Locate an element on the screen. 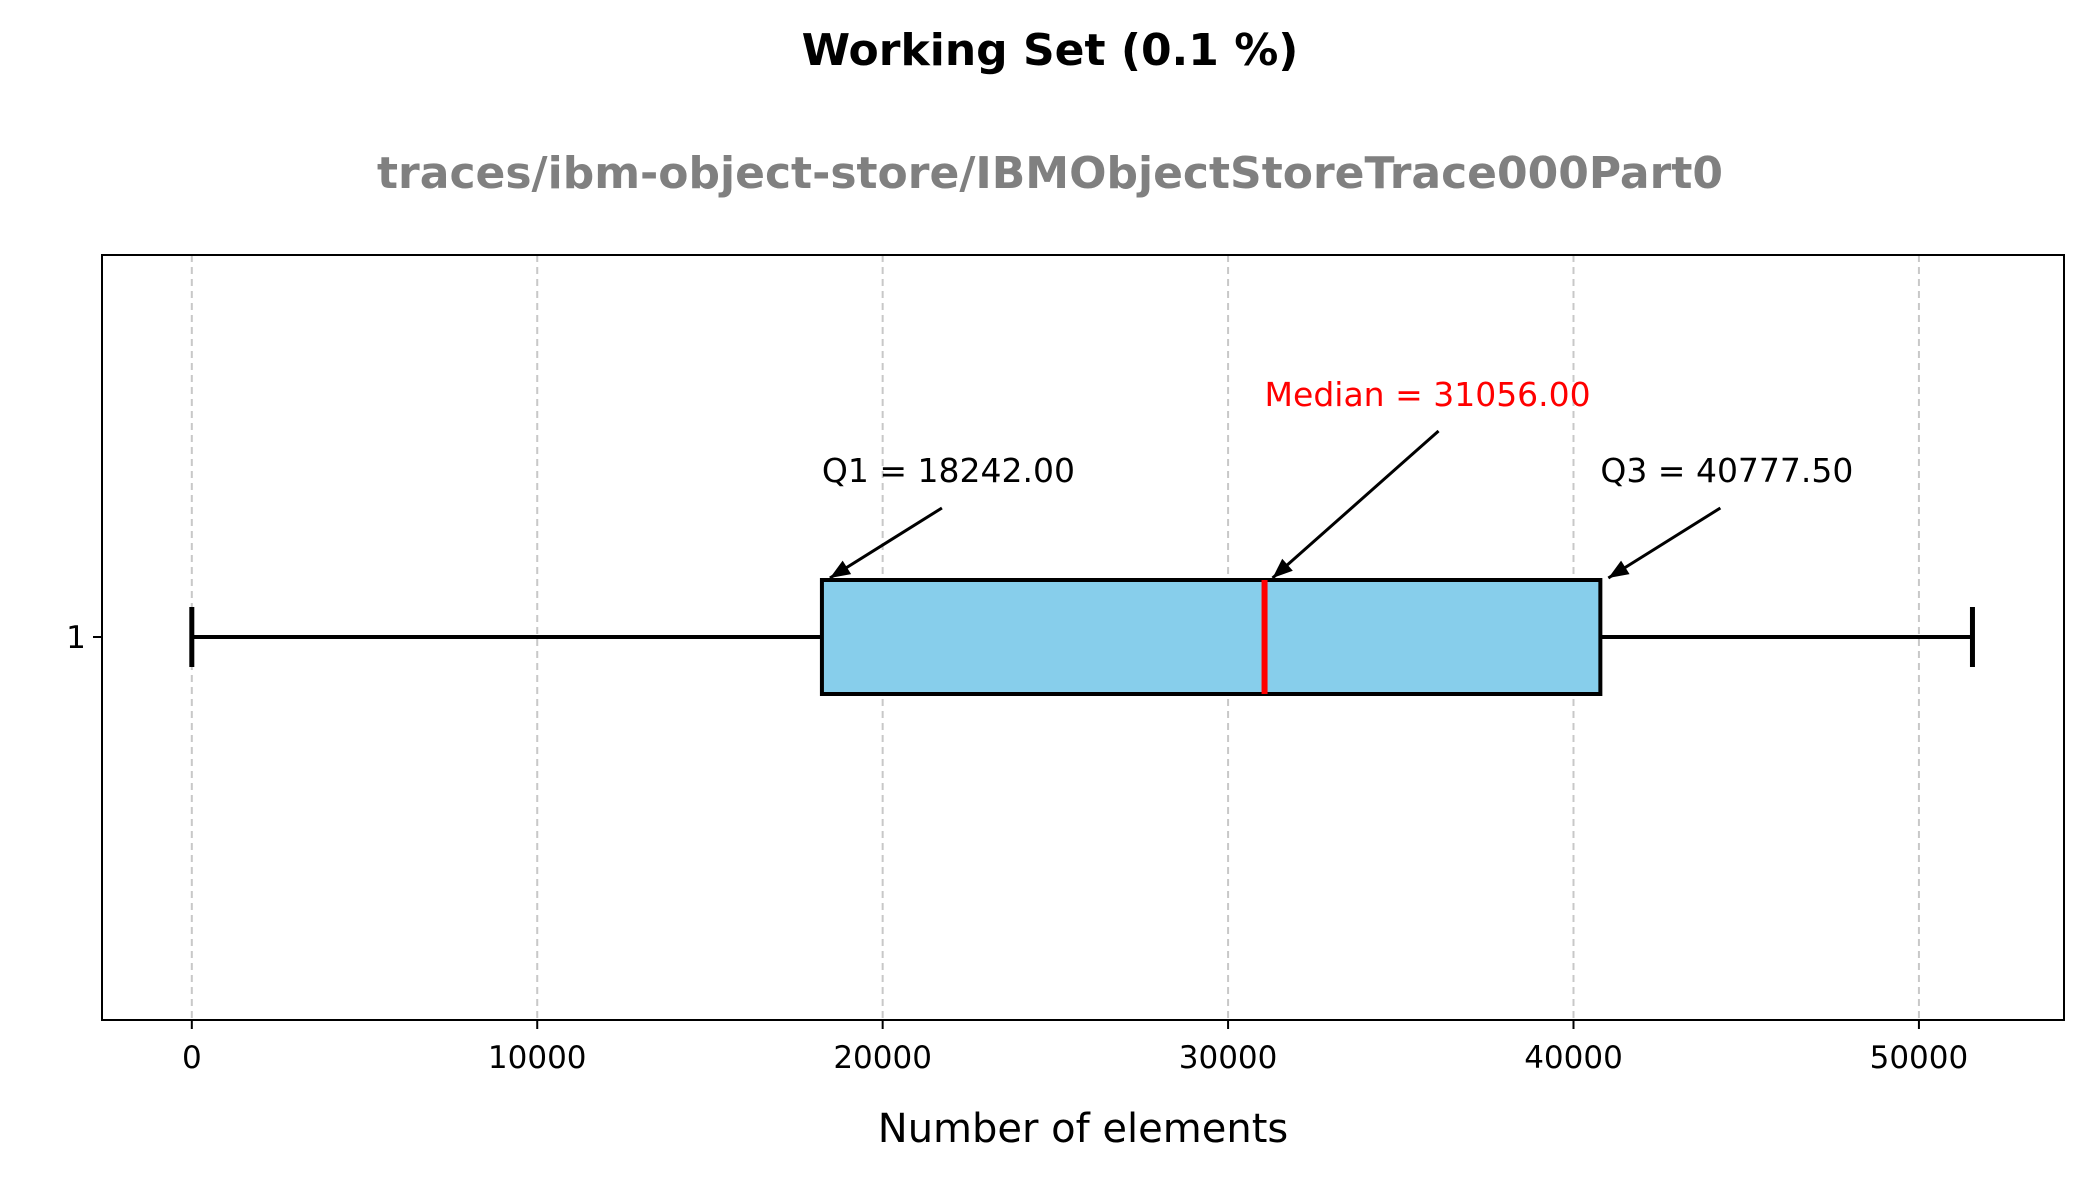 This screenshot has width=2100, height=1200. median-annotation: Median = 31056.00 is located at coordinates (1428, 394).